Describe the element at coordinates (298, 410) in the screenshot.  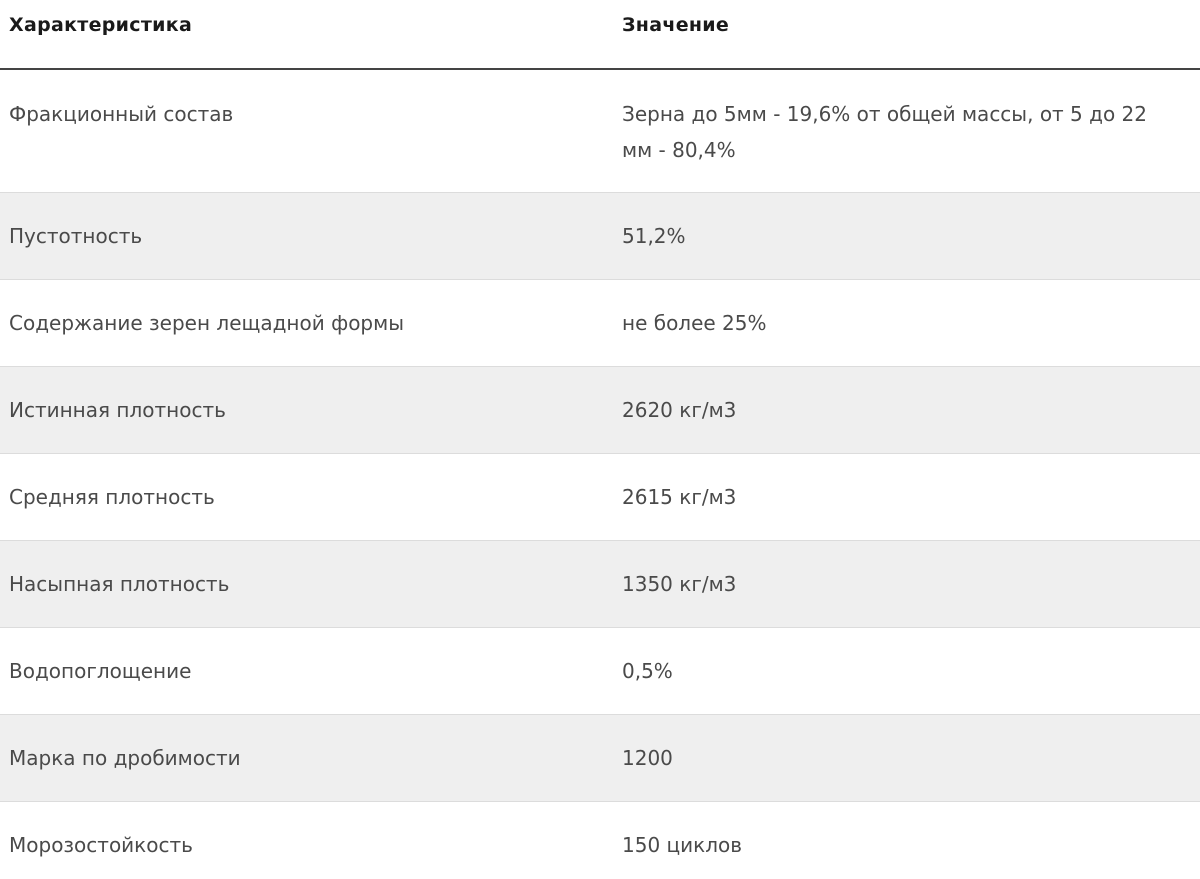
I see `cell-characteristic: Истинная плотность` at that location.